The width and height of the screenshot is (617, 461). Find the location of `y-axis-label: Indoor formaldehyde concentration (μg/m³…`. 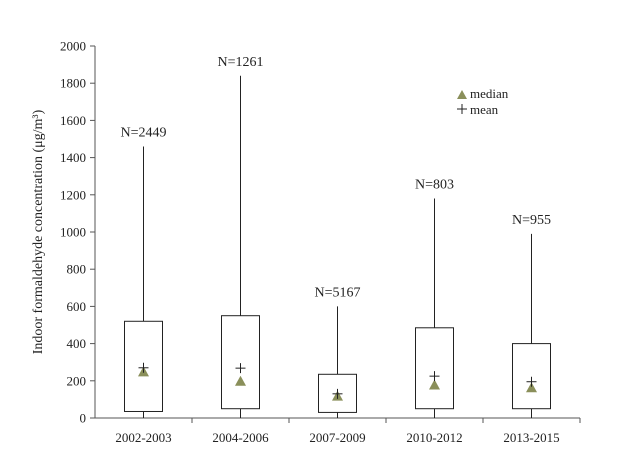

y-axis-label: Indoor formaldehyde concentration (μg/m³… is located at coordinates (38, 231).